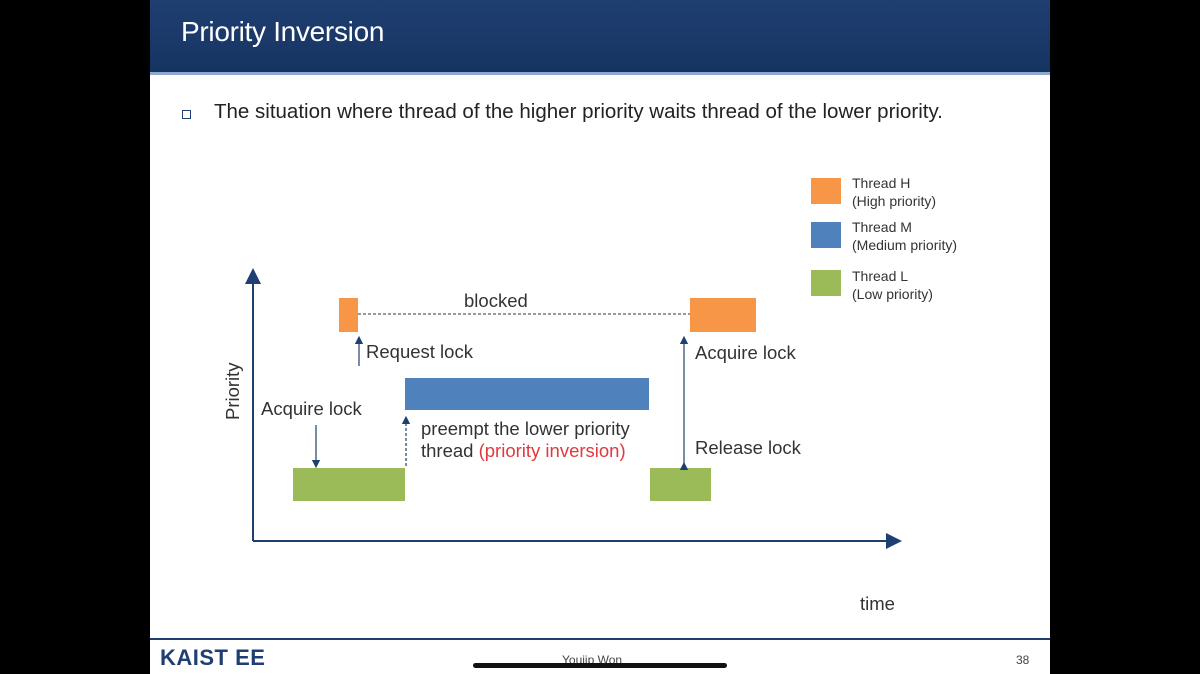  I want to click on thread-h-bar-acquire, so click(723, 315).